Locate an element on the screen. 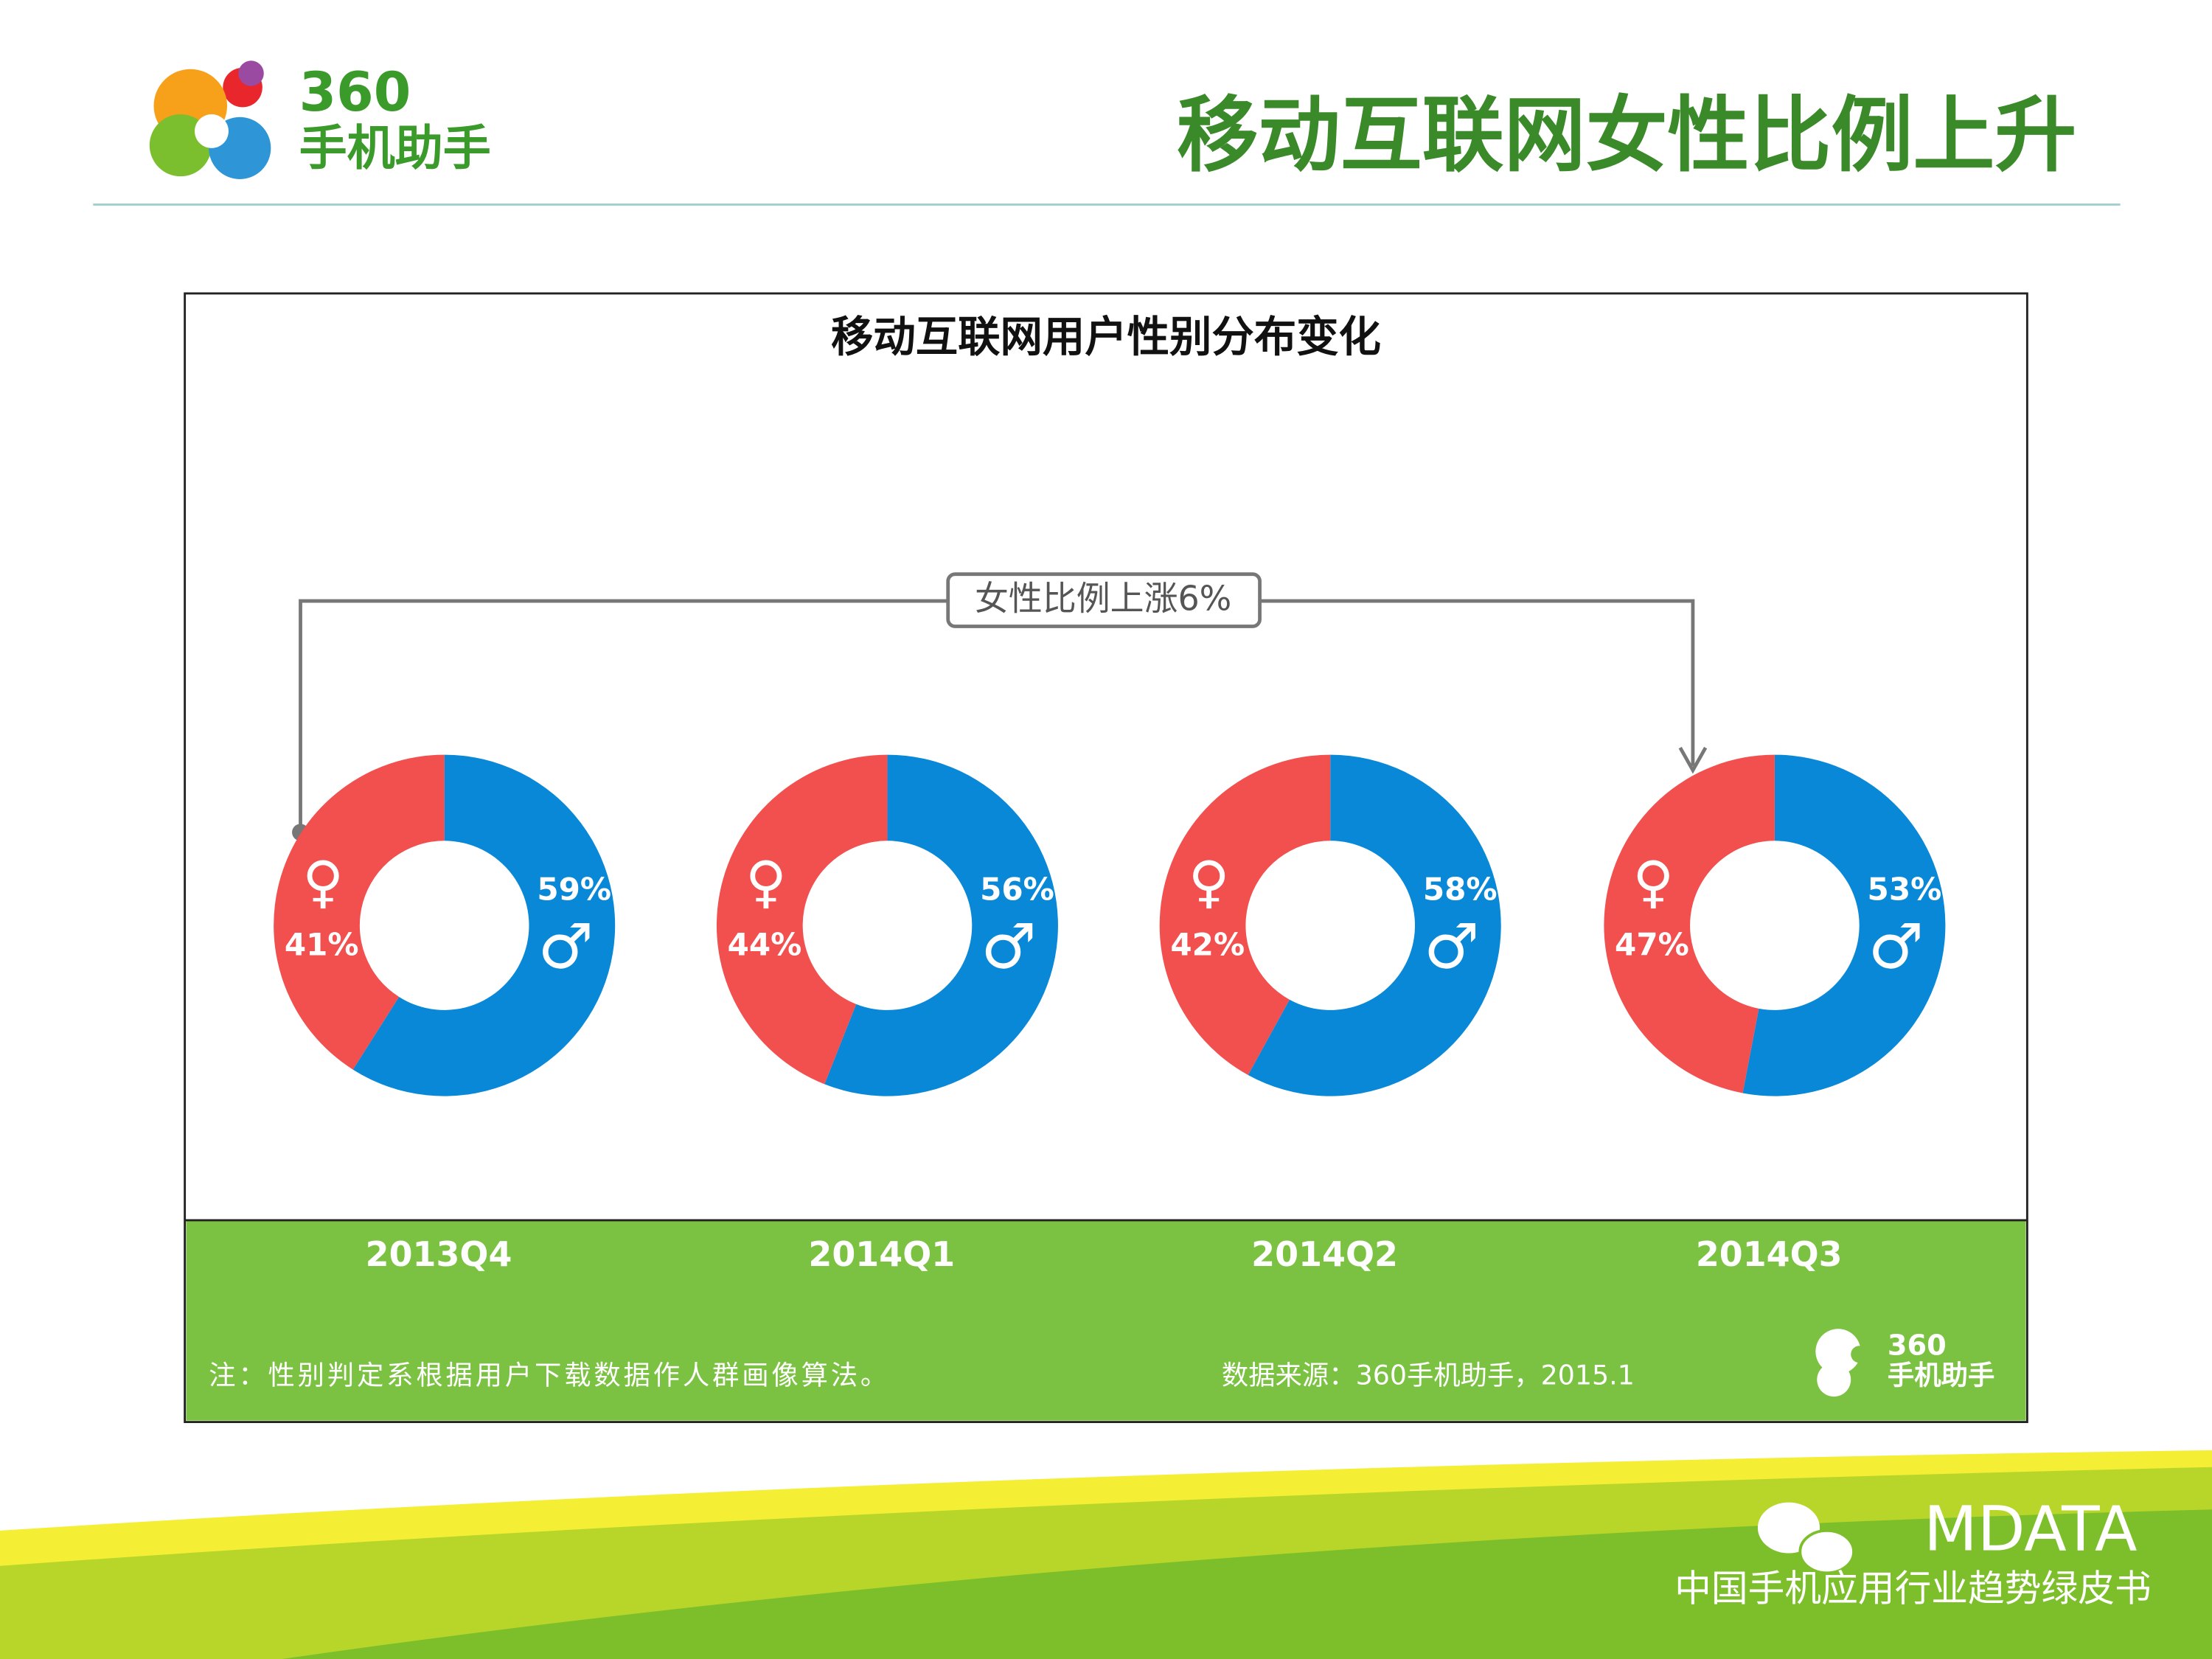  chart-label: 2014Q2 is located at coordinates (1324, 1254).